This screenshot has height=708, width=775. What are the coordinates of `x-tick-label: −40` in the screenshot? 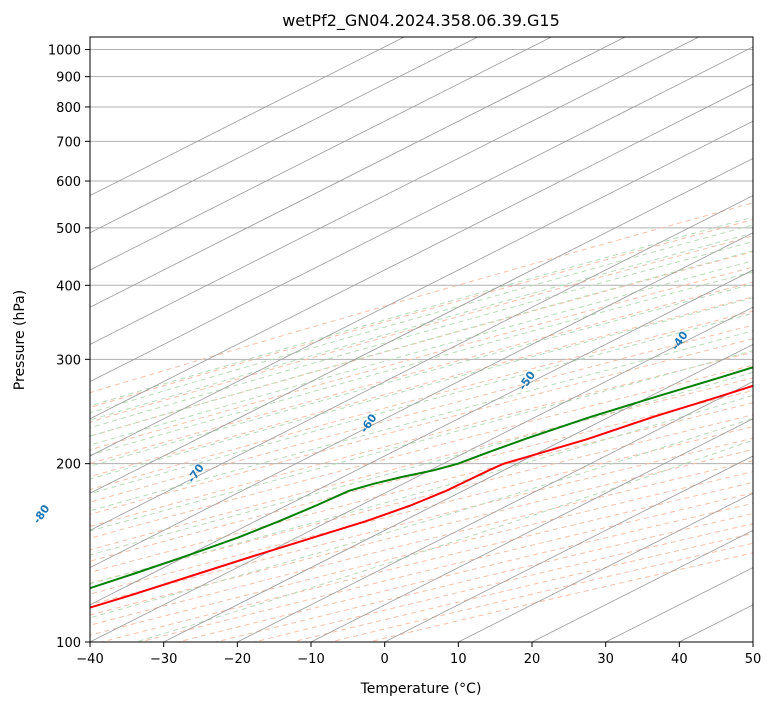 It's located at (89, 659).